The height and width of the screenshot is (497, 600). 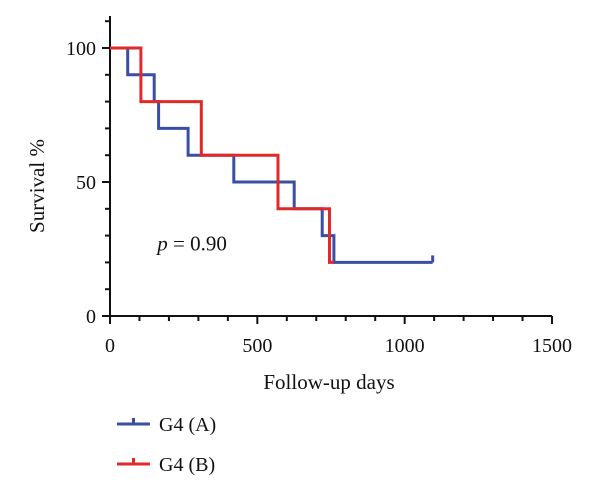 I want to click on x-tick-label: 1000, so click(x=405, y=346).